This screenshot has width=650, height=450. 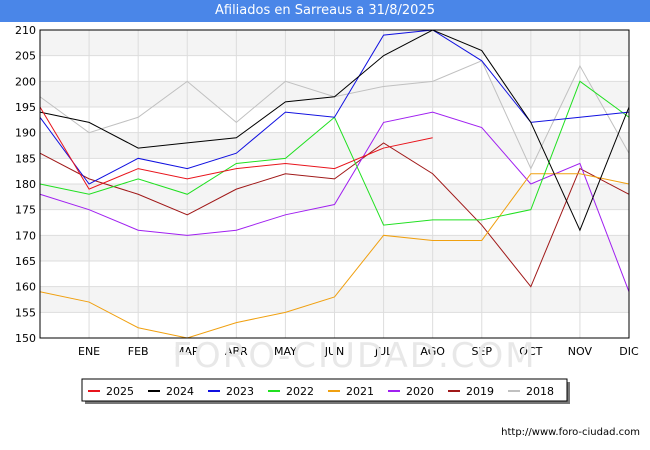 What do you see at coordinates (25, 133) in the screenshot?
I see `y-tick-label: 190` at bounding box center [25, 133].